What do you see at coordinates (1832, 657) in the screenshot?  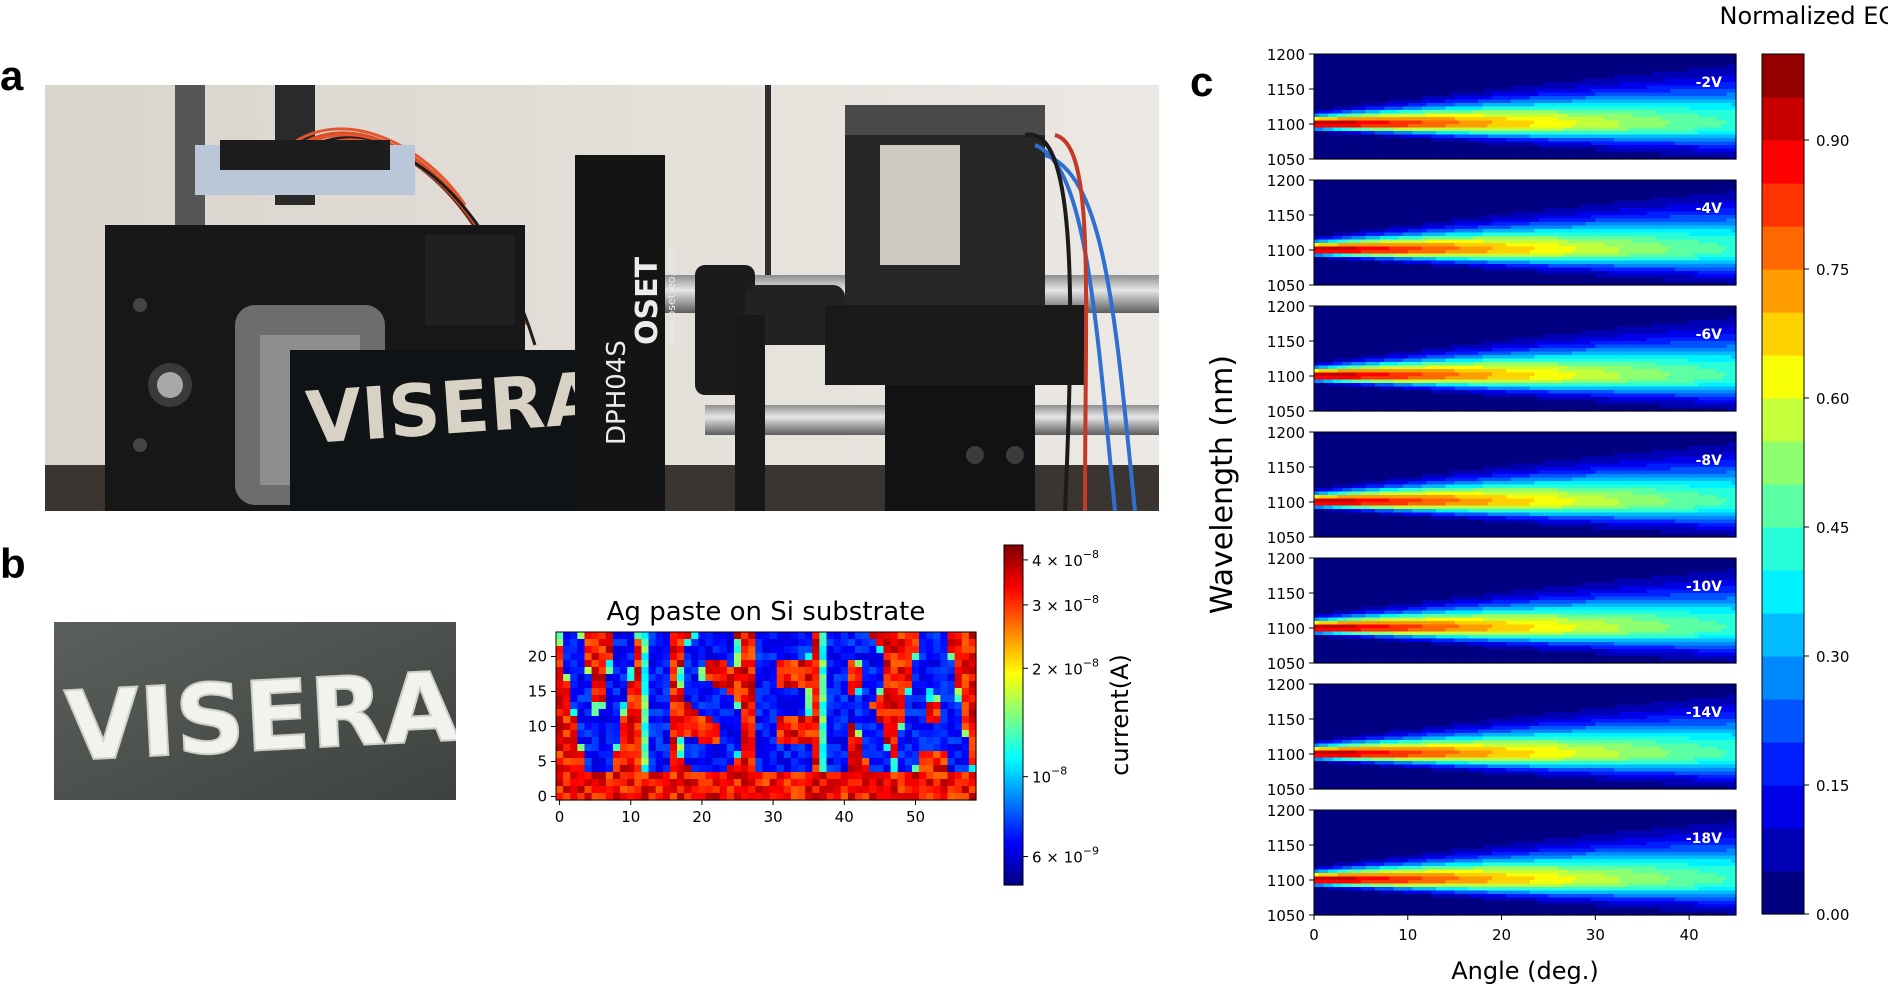 I see `eqe-colorbar-tick-label: 0.30` at bounding box center [1832, 657].